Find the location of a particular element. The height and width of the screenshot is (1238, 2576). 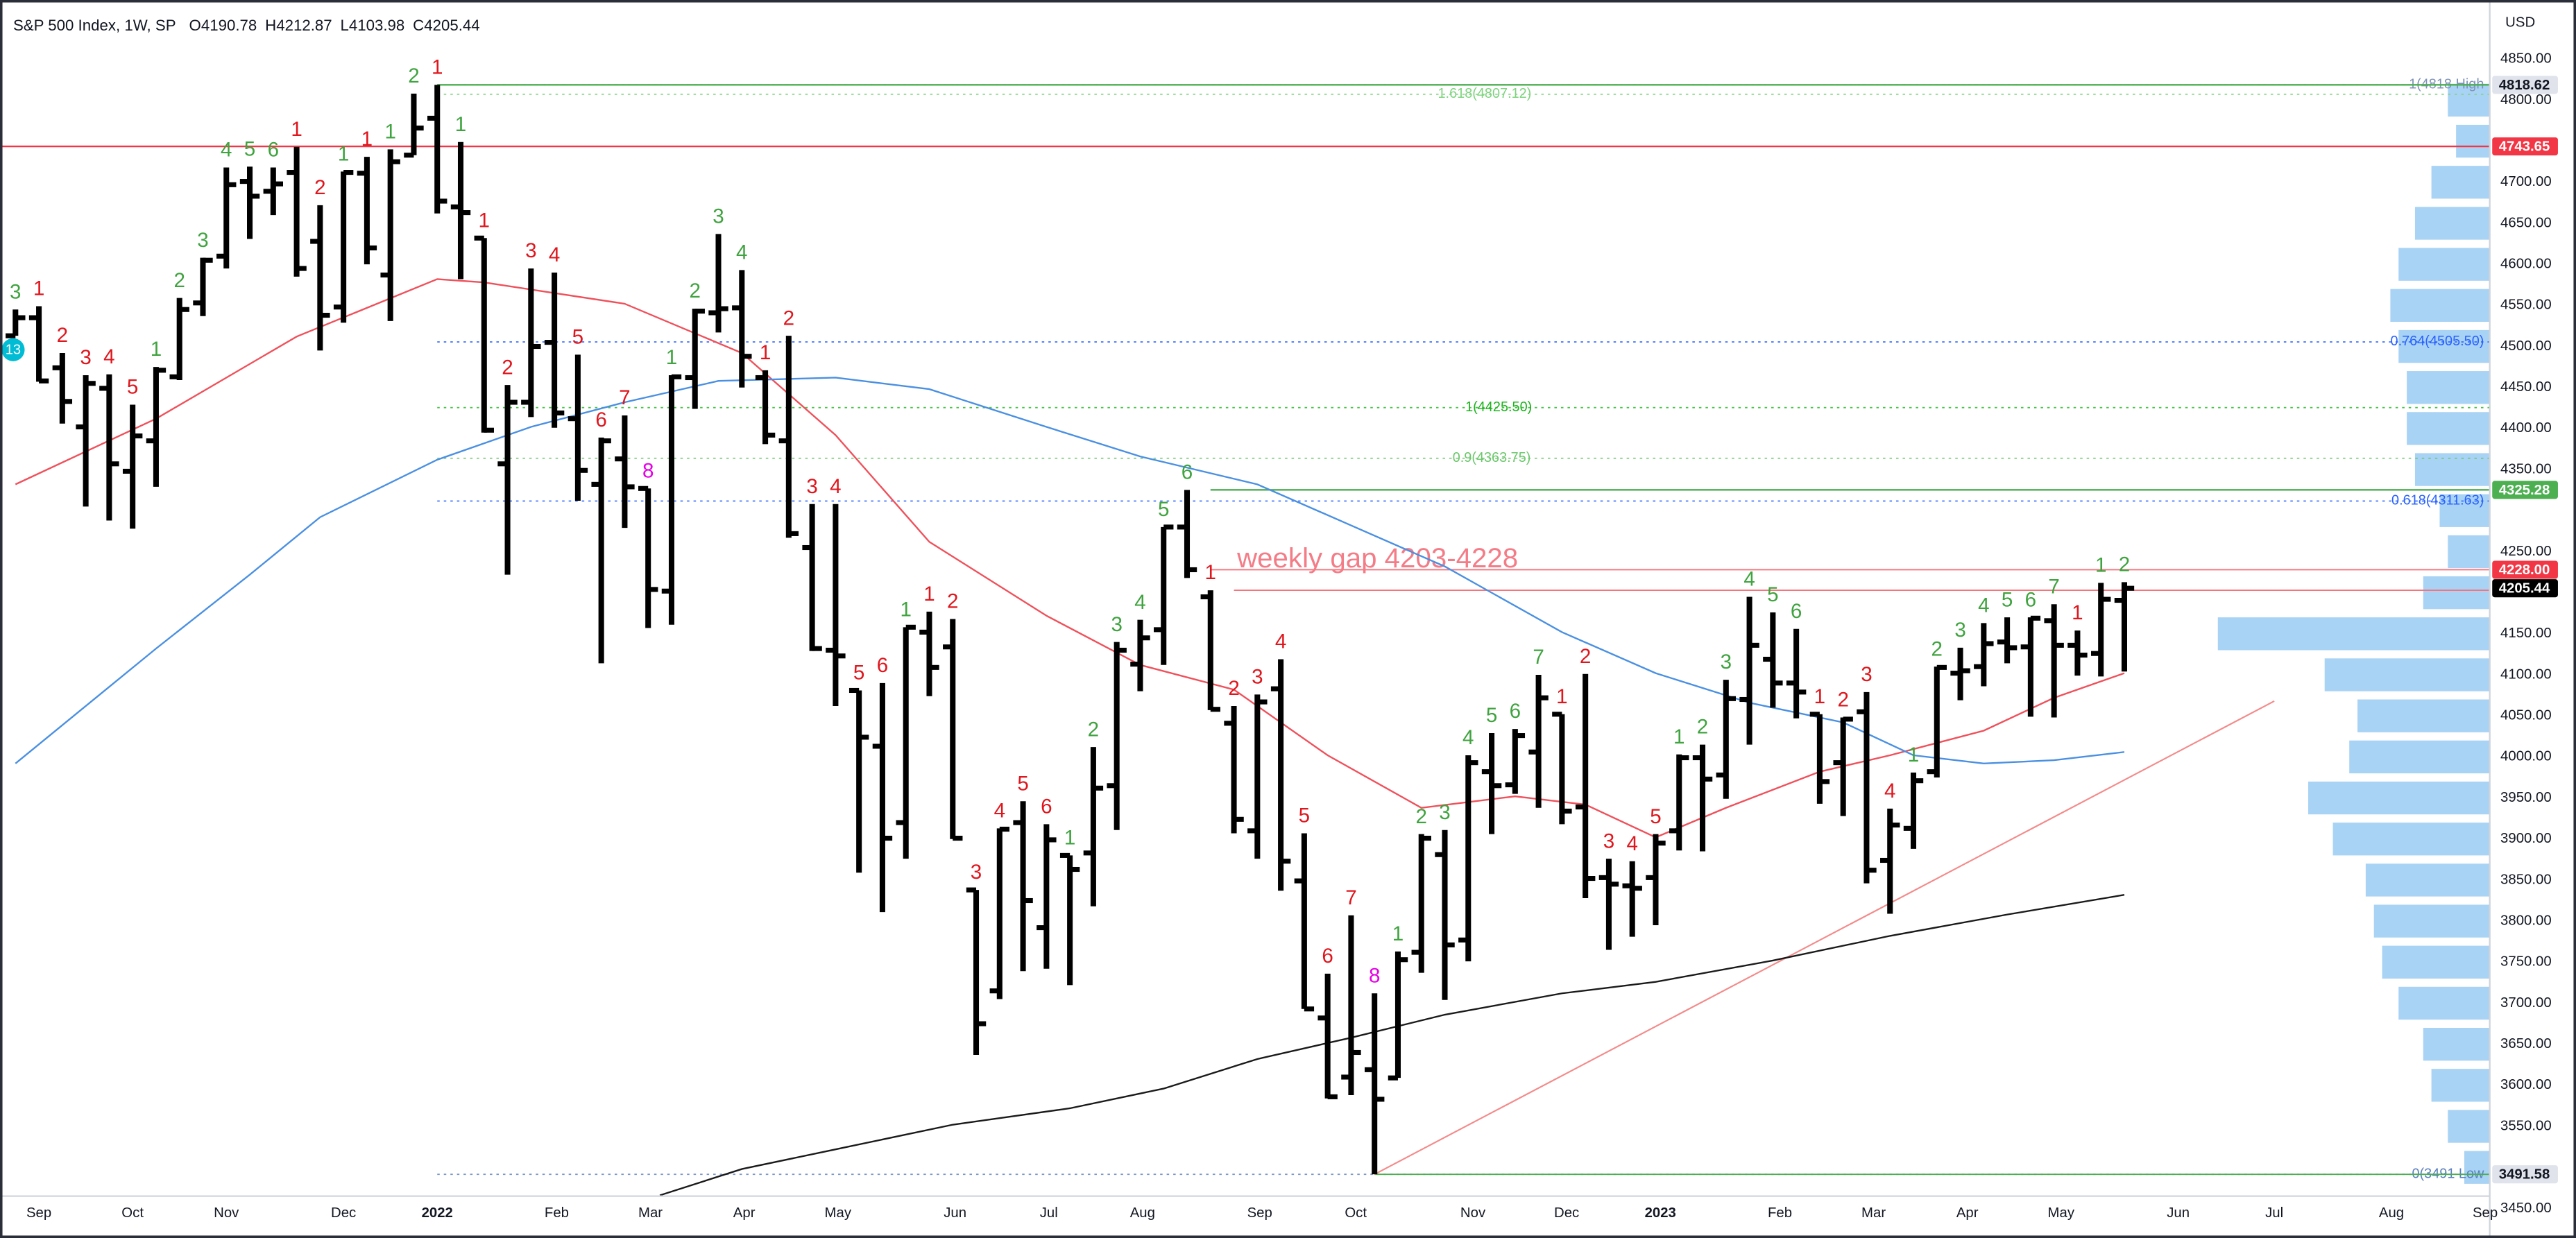

y-tick-label: 4250.00 is located at coordinates (2526, 551).